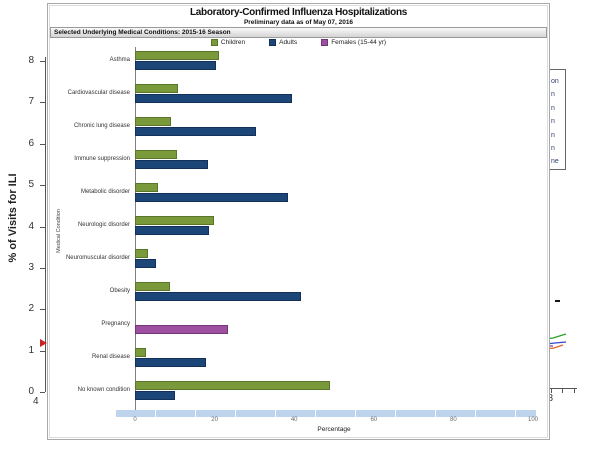 The height and width of the screenshot is (450, 600). Describe the element at coordinates (36, 401) in the screenshot. I see `bg-x-tick-label-left: 4` at that location.